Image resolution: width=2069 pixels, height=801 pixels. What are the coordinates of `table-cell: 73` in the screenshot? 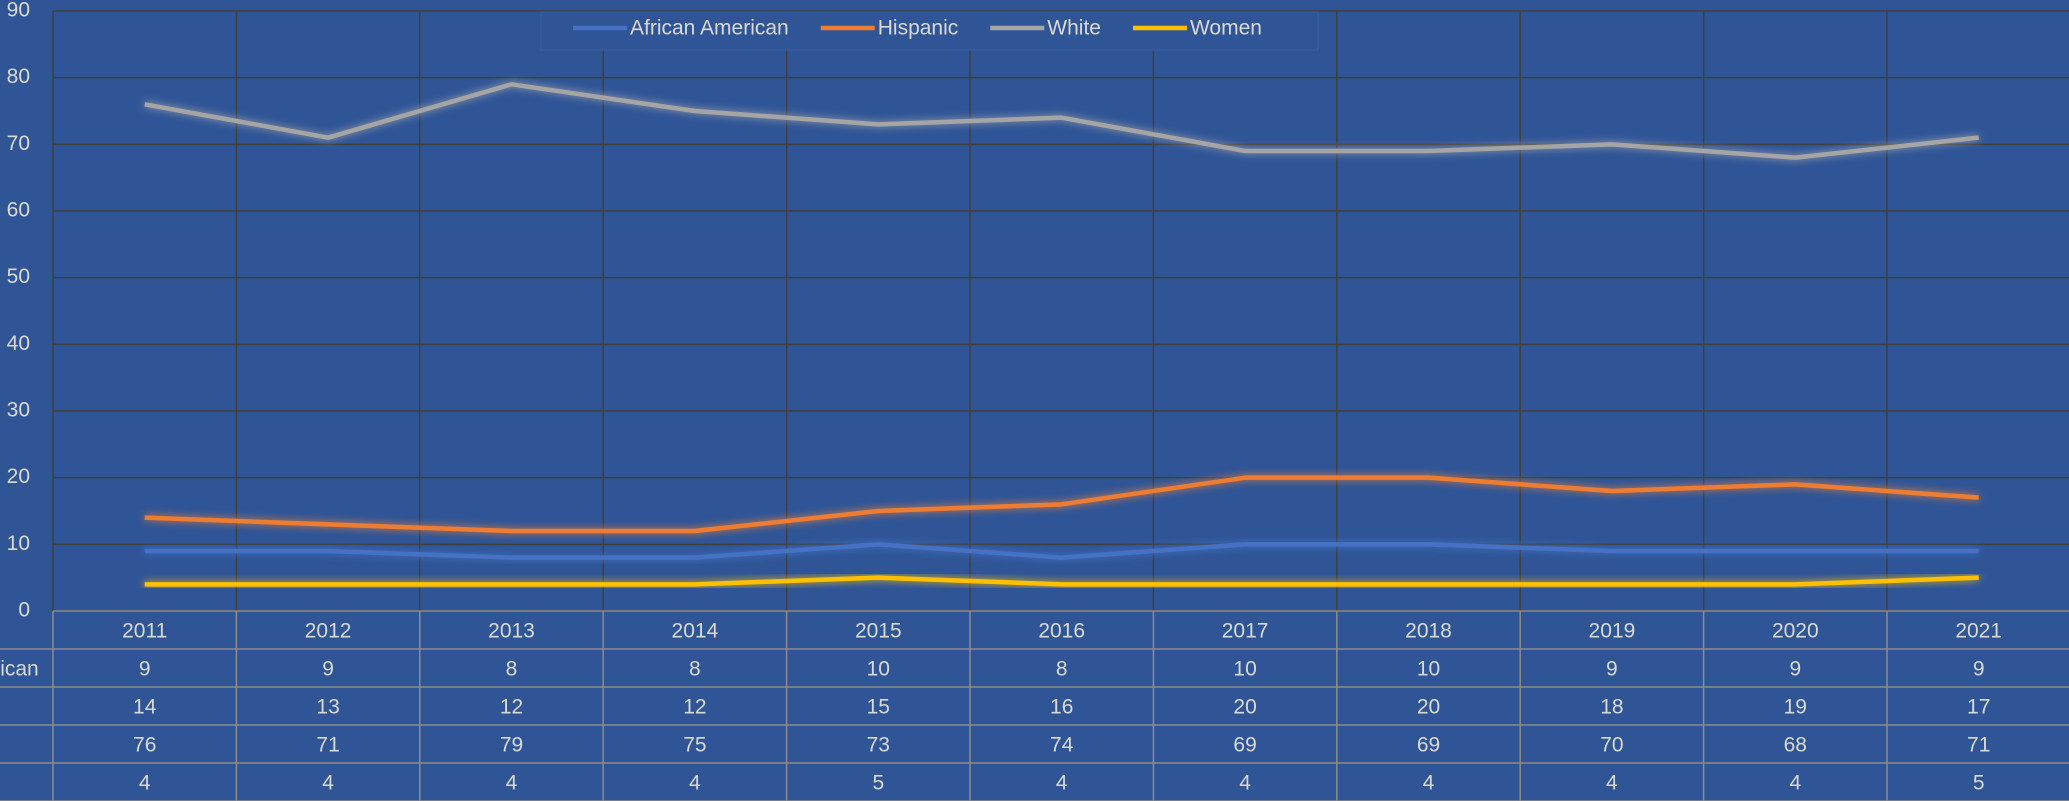 It's located at (878, 745).